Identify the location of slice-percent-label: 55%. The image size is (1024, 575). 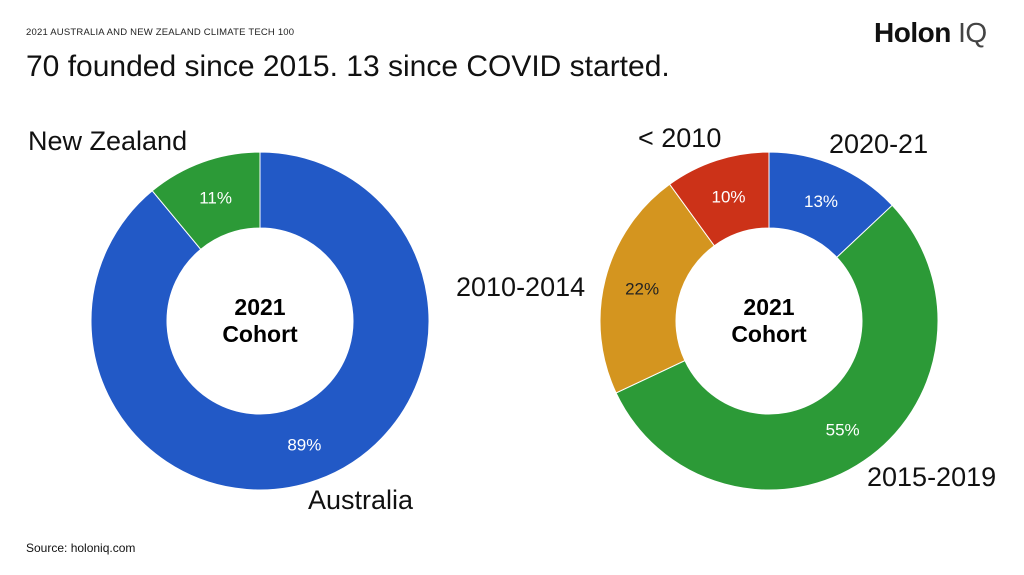
(843, 429).